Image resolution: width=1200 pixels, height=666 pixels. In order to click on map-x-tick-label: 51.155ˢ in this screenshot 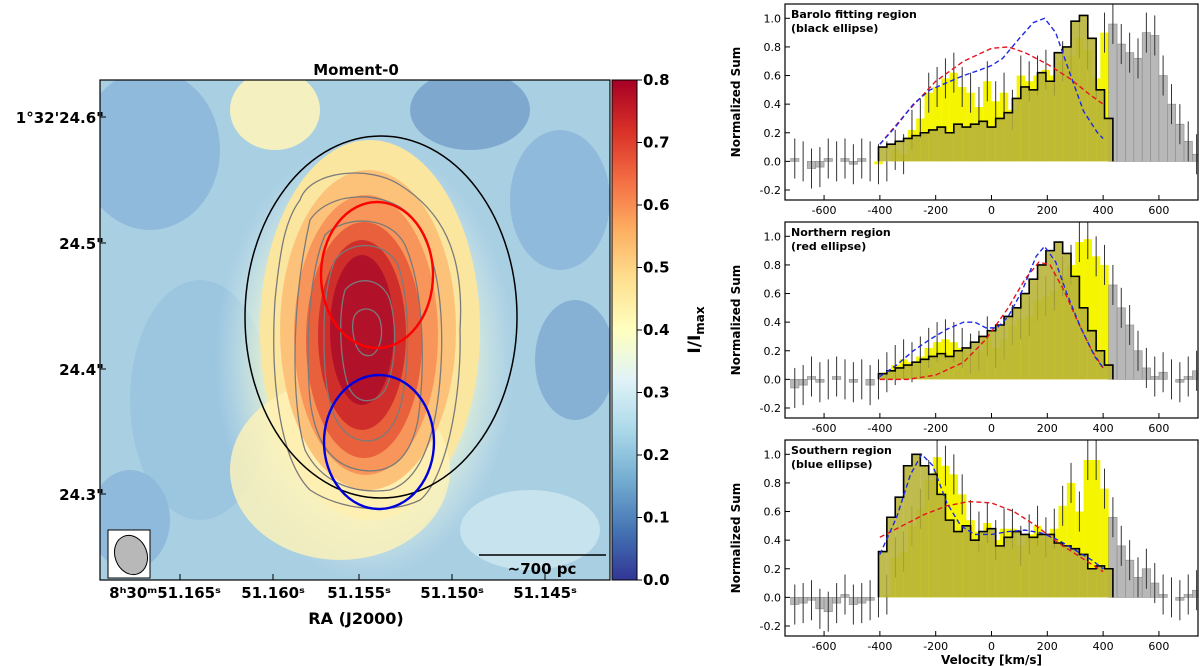, I will do `click(359, 593)`.